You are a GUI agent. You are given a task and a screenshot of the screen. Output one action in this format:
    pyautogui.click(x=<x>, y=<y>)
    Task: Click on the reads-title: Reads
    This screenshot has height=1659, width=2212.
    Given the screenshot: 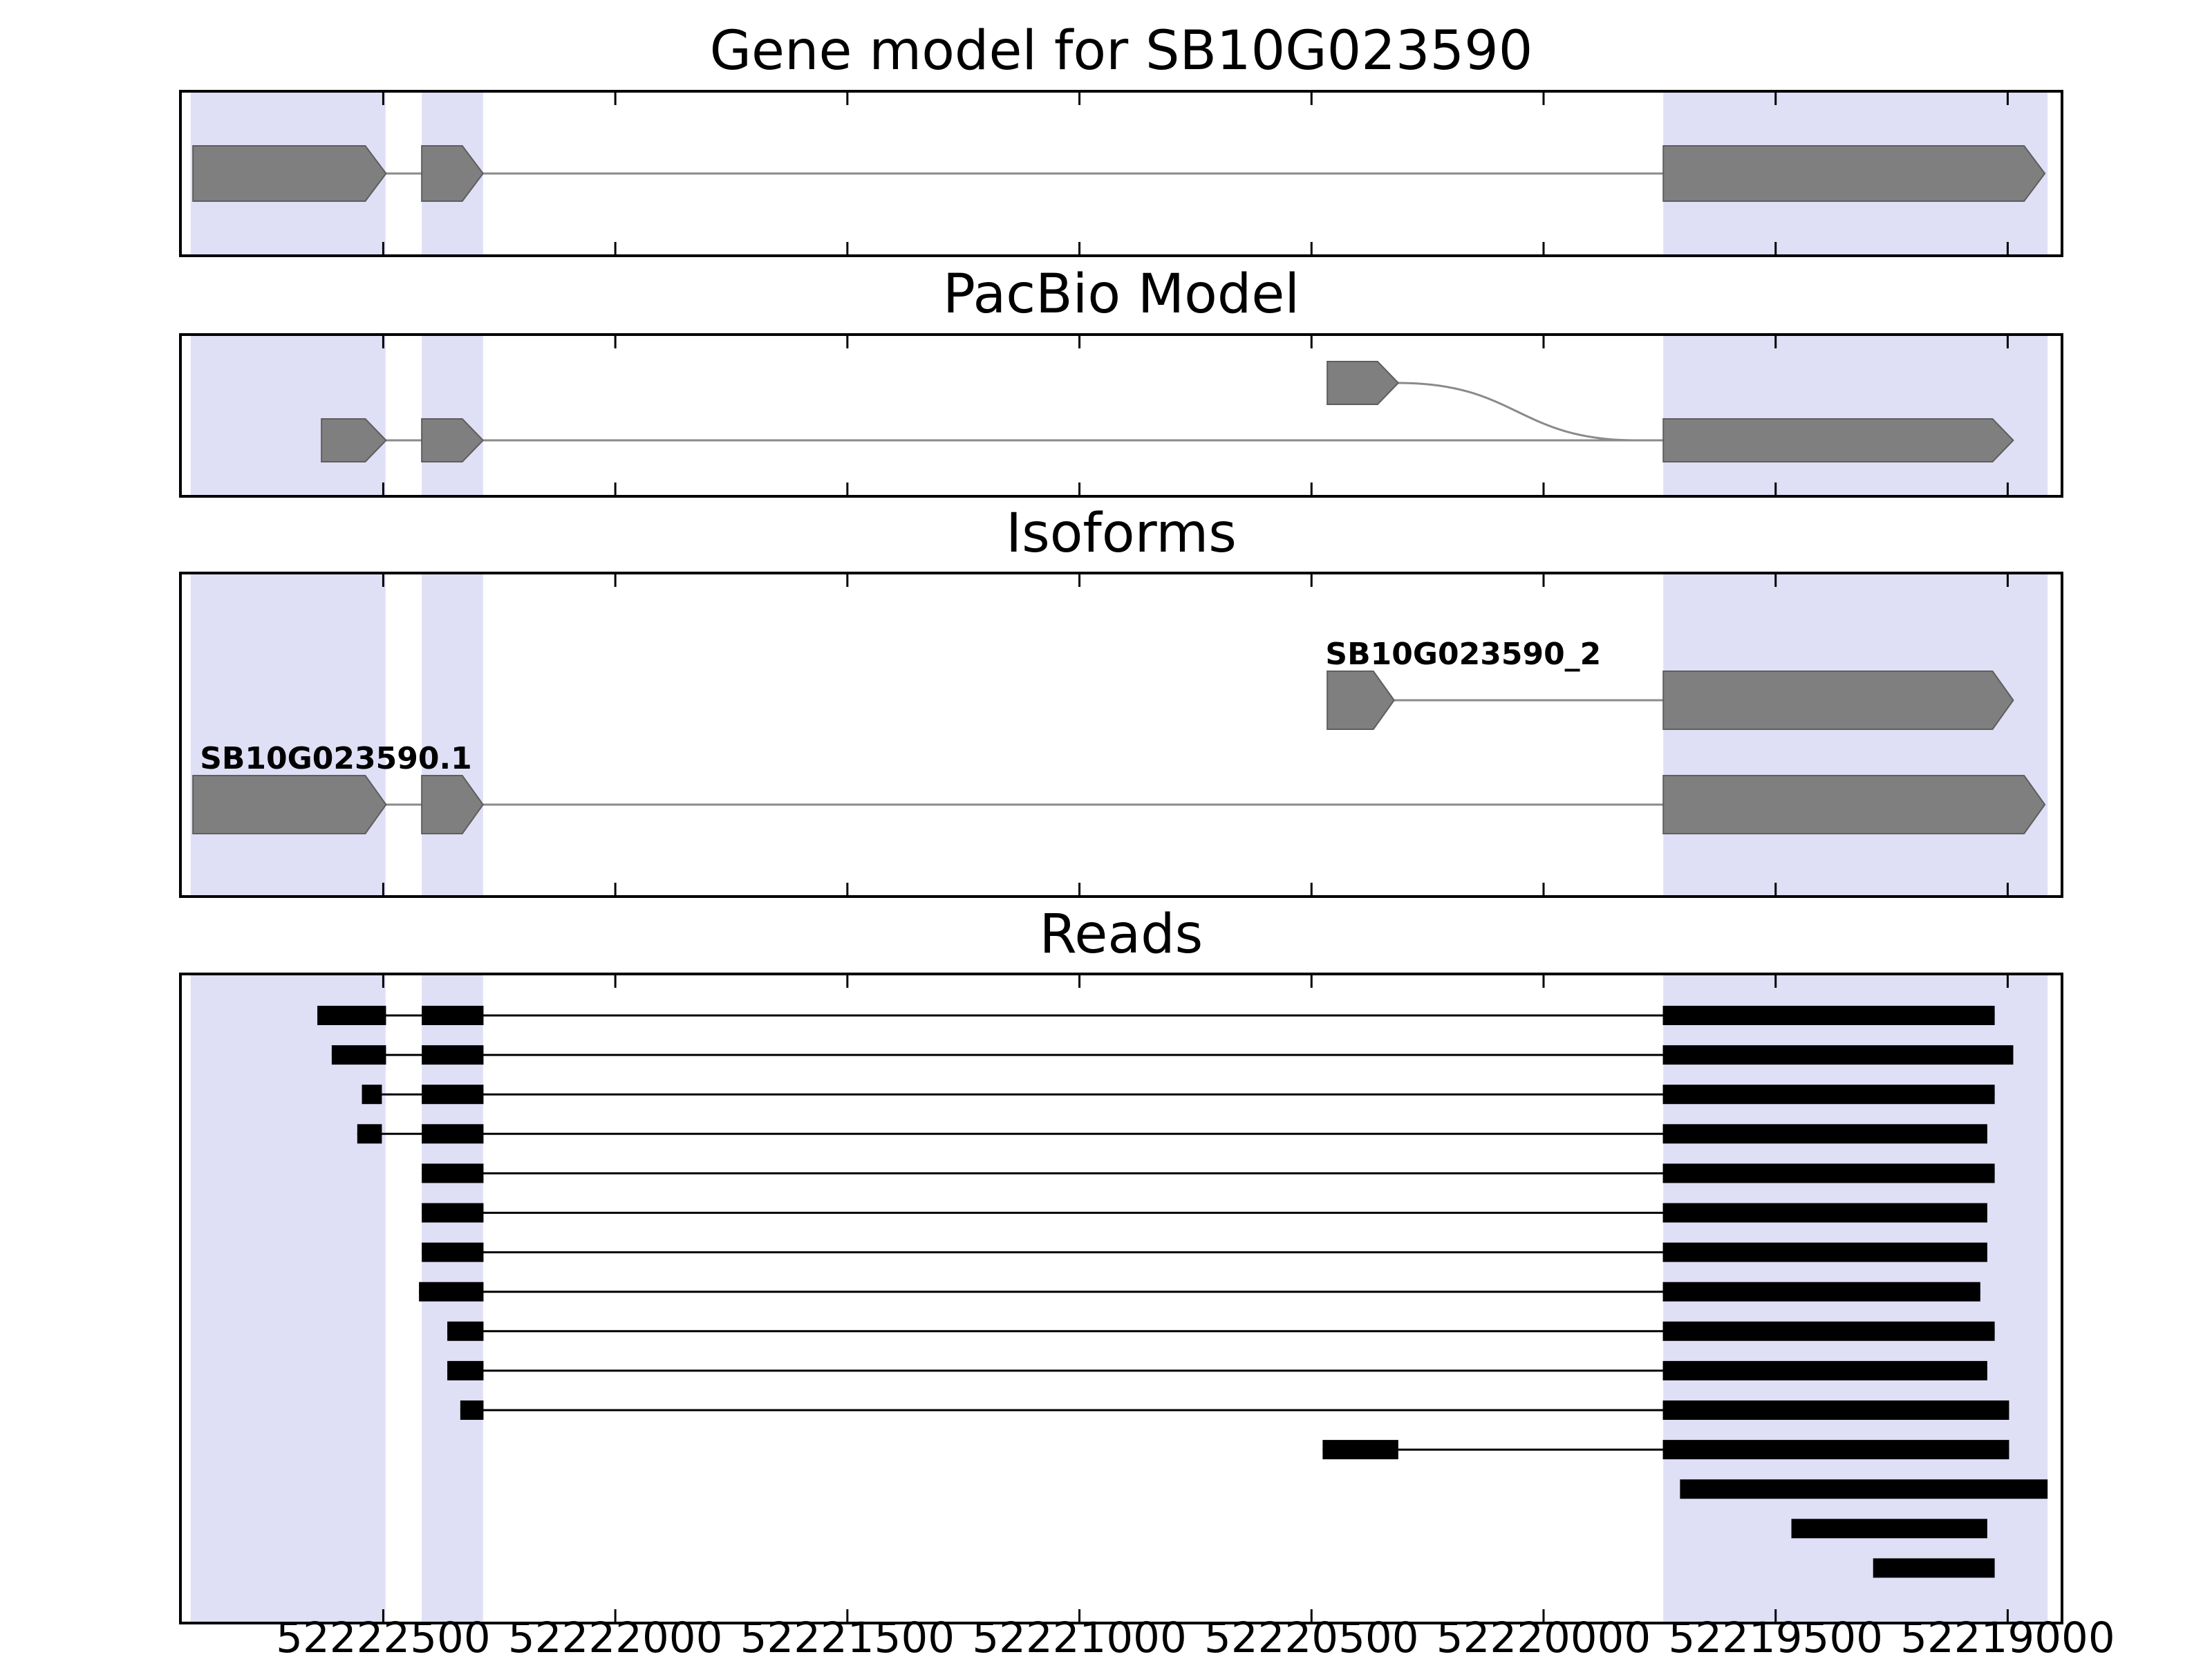 What is the action you would take?
    pyautogui.click(x=1121, y=934)
    